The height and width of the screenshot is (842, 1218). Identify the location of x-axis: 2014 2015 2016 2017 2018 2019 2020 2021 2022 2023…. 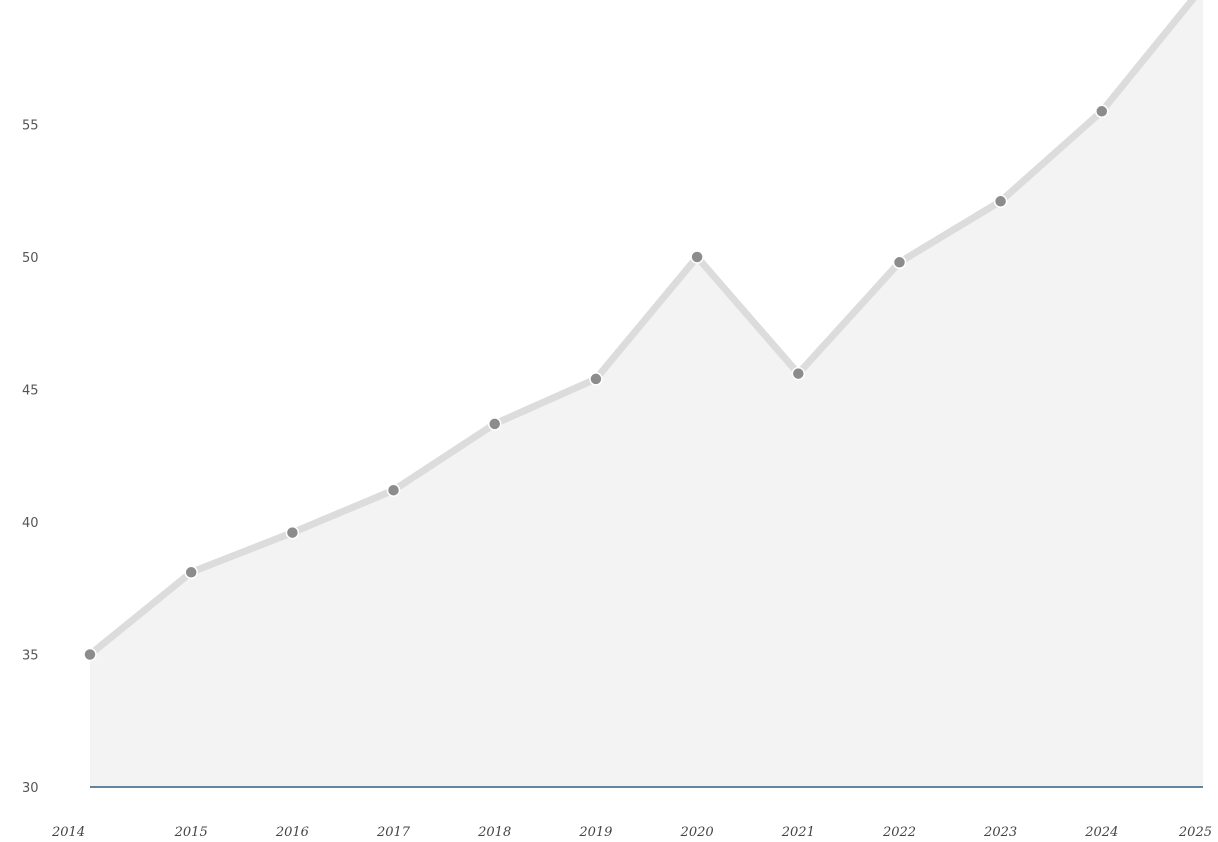
(631, 832).